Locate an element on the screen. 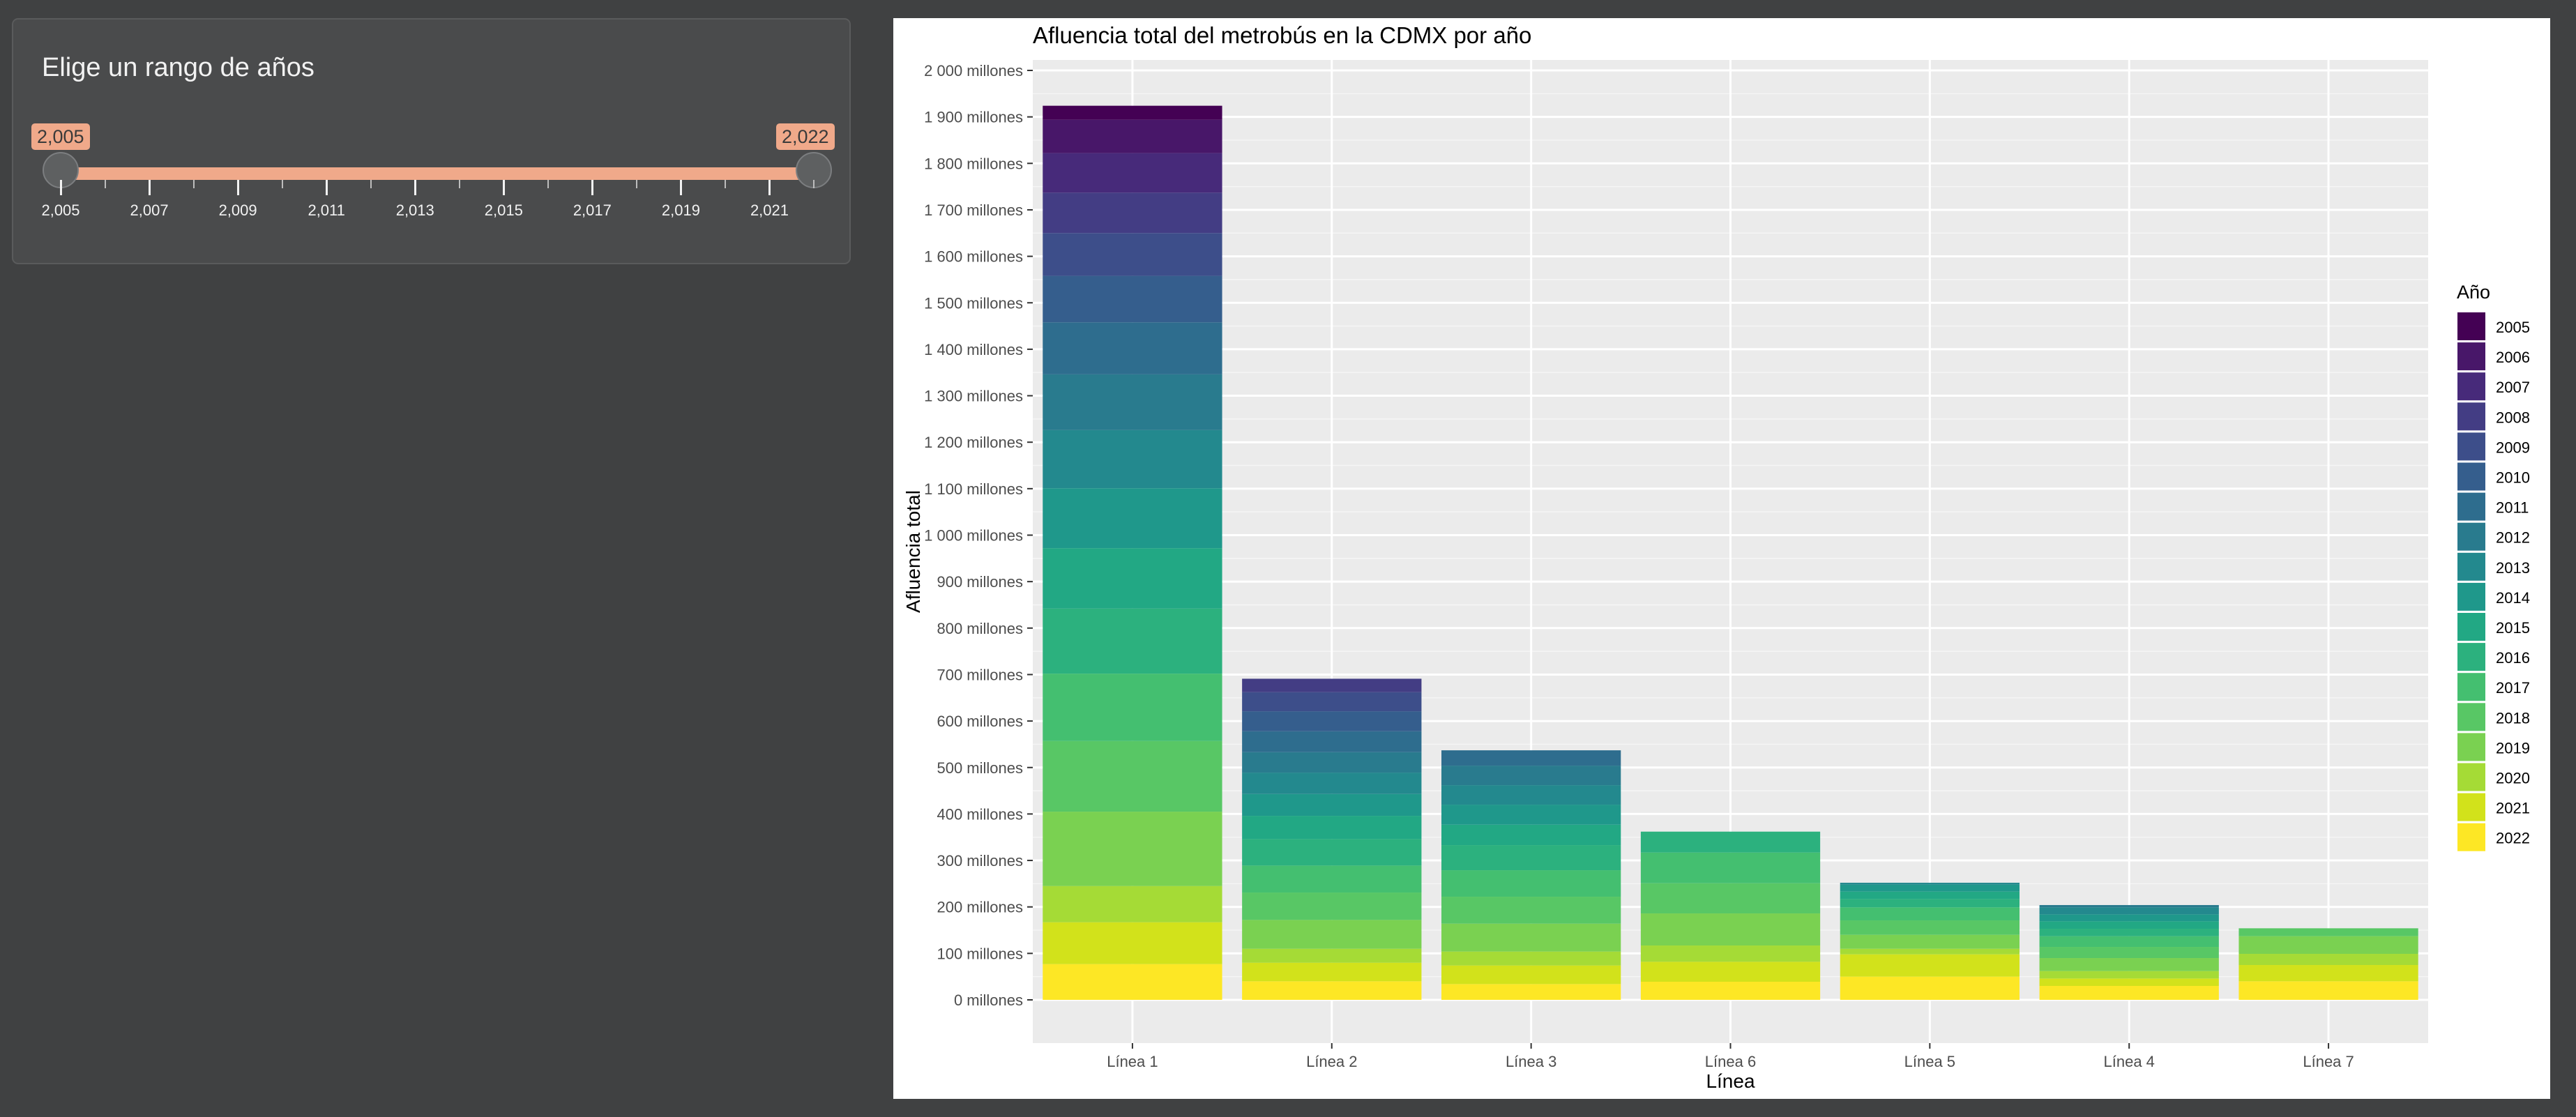  legend-label: 2022 is located at coordinates (2513, 839).